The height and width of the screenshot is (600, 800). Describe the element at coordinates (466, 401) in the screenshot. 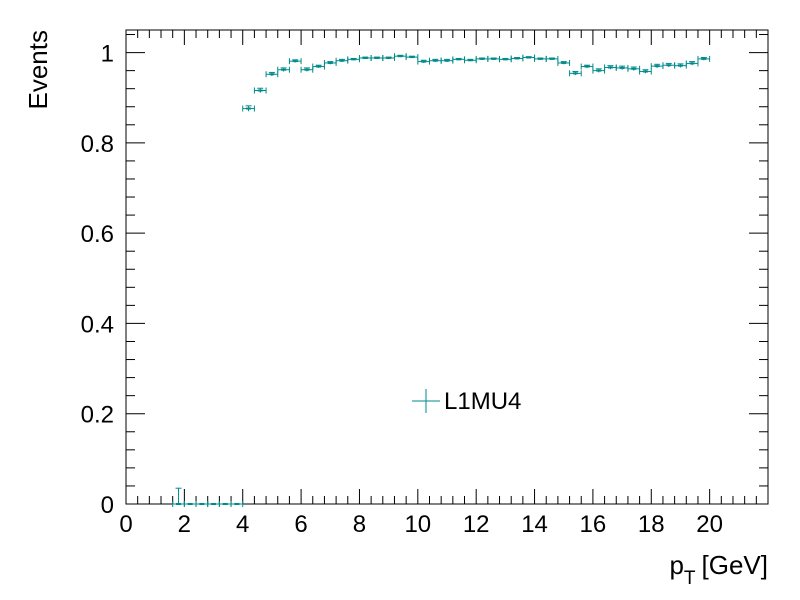

I see `legend: L1MU4` at that location.